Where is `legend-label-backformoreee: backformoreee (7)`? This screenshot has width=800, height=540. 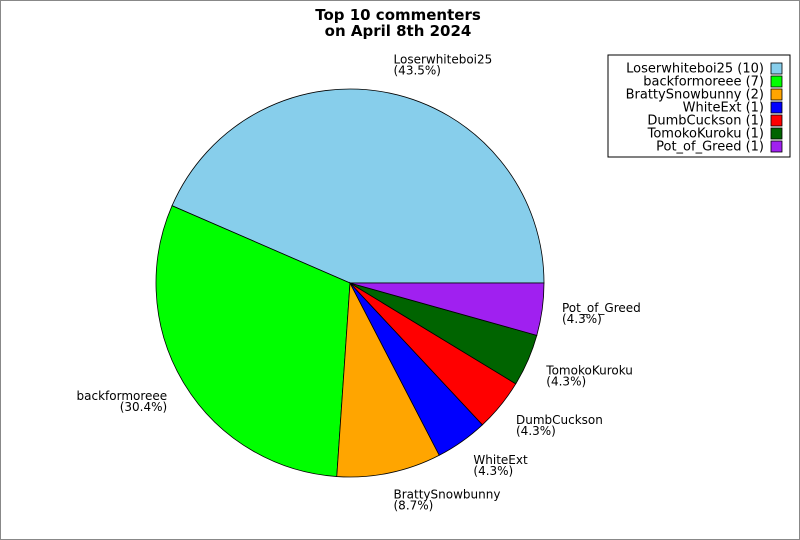
legend-label-backformoreee: backformoreee (7) is located at coordinates (703, 82).